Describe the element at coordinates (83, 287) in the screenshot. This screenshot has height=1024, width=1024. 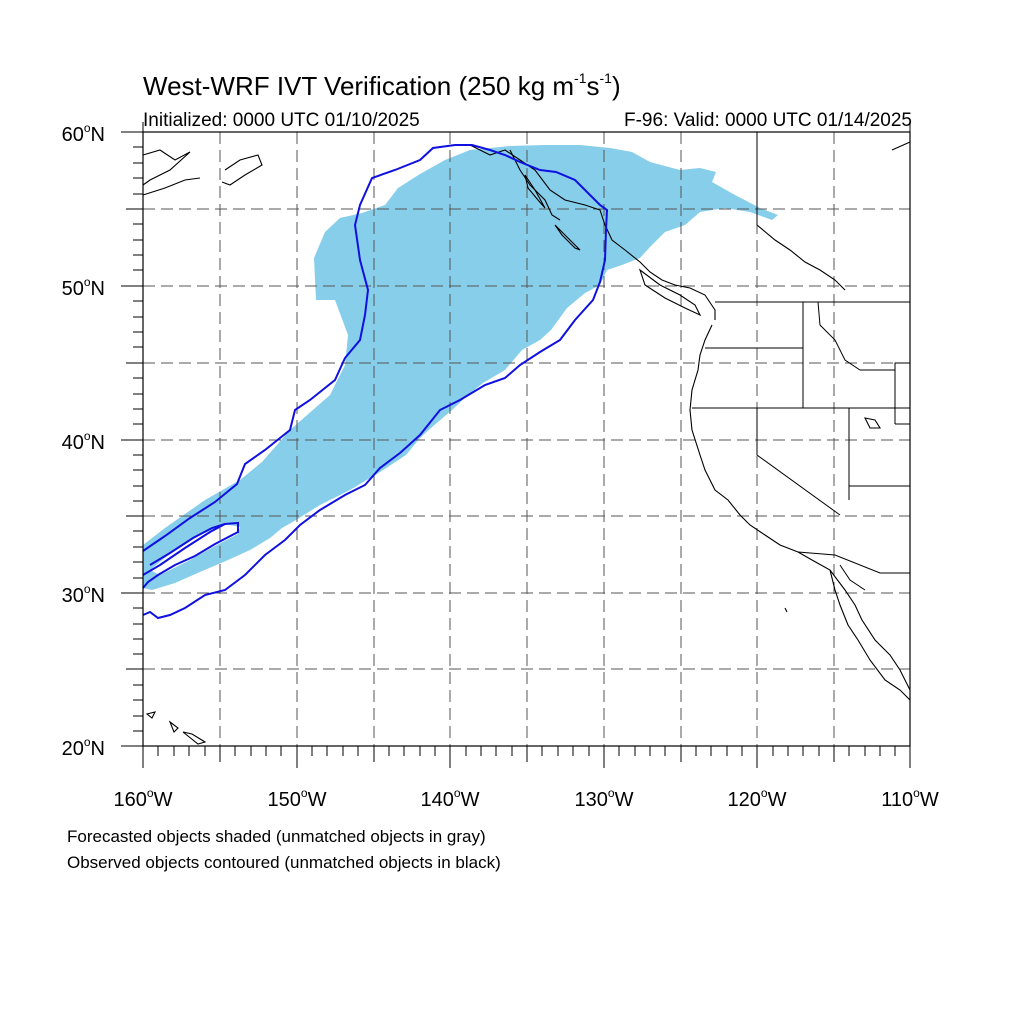
I see `lat-label-50n: 50oN` at that location.